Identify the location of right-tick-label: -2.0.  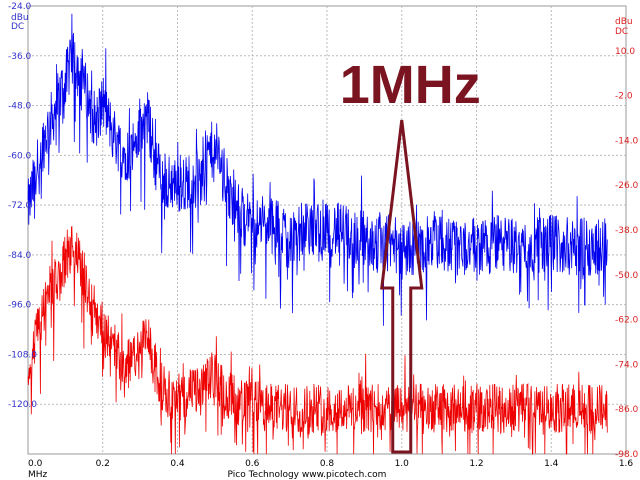
(624, 97).